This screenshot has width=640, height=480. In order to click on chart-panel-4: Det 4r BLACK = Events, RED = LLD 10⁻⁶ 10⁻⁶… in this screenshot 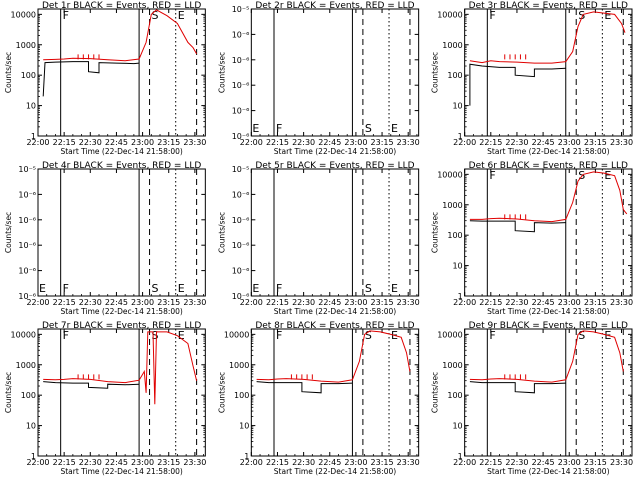, I will do `click(105, 238)`.